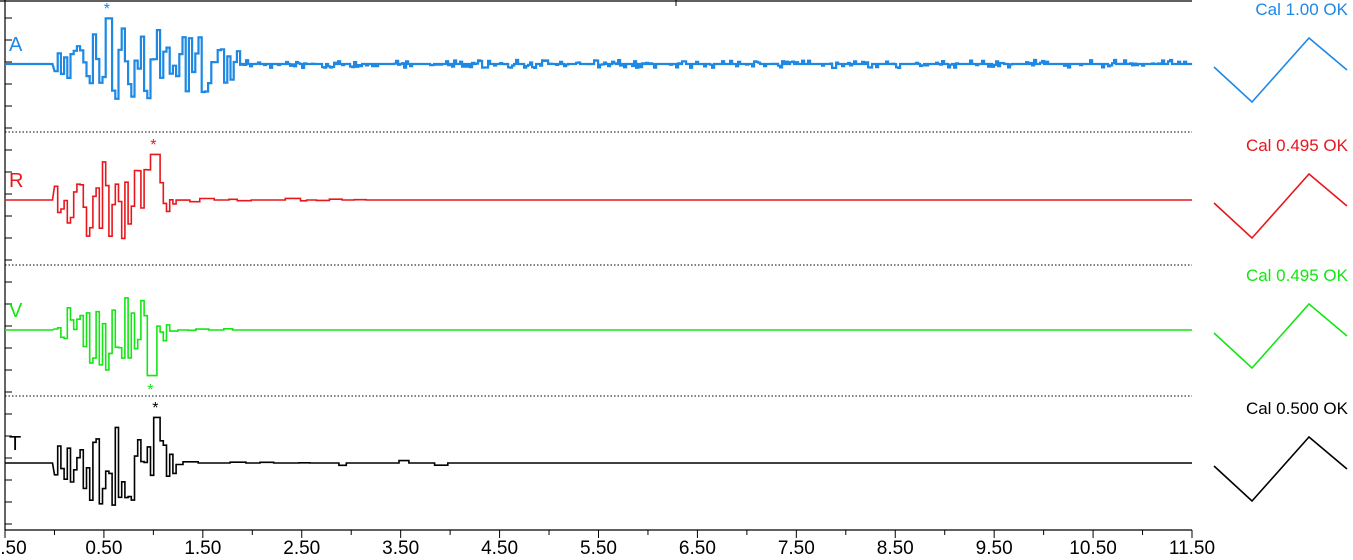 The height and width of the screenshot is (560, 1353). What do you see at coordinates (13, 548) in the screenshot?
I see `x-tick-label: -0.50` at bounding box center [13, 548].